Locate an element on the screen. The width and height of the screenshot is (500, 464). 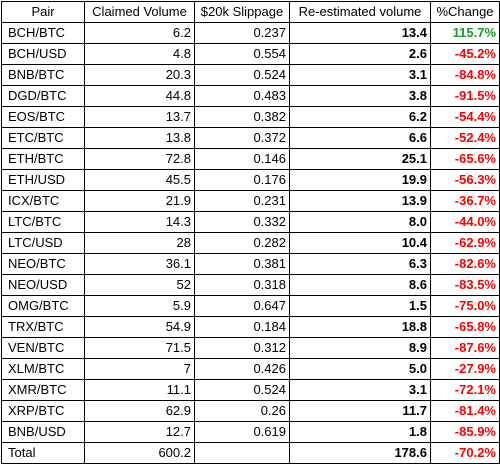
pair-cell: DGD/BTC is located at coordinates (43, 96).